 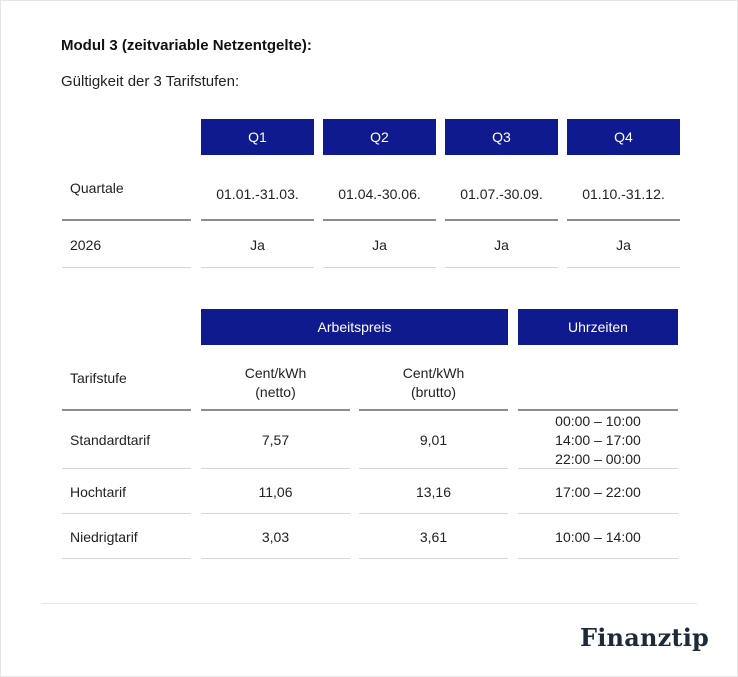 I want to click on quarter-header-q4: Q4, so click(x=623, y=137).